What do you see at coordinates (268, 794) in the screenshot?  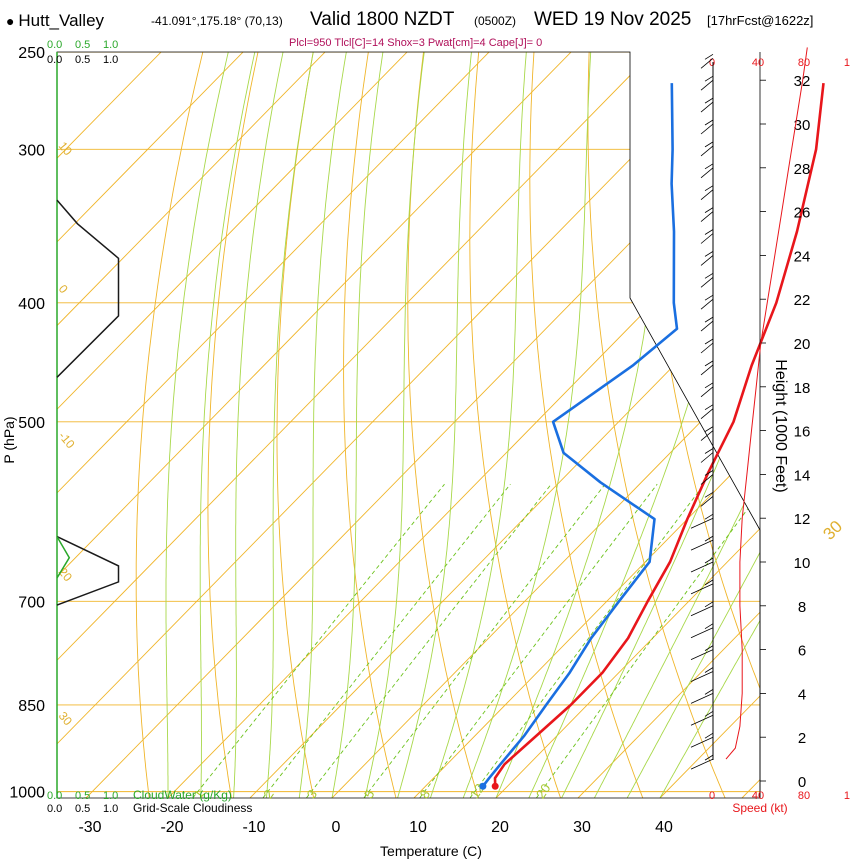 I see `mixing-ratio-label: 2` at bounding box center [268, 794].